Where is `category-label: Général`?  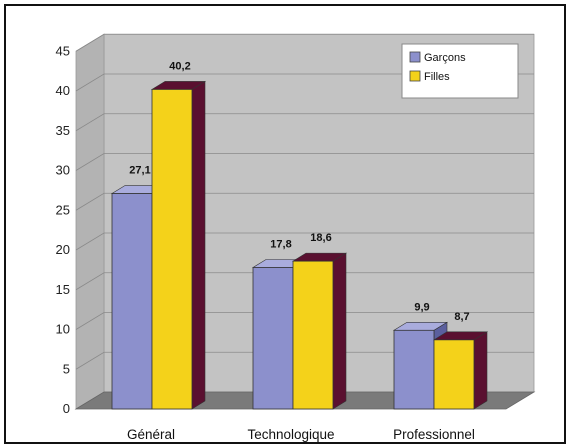 category-label: Général is located at coordinates (151, 434).